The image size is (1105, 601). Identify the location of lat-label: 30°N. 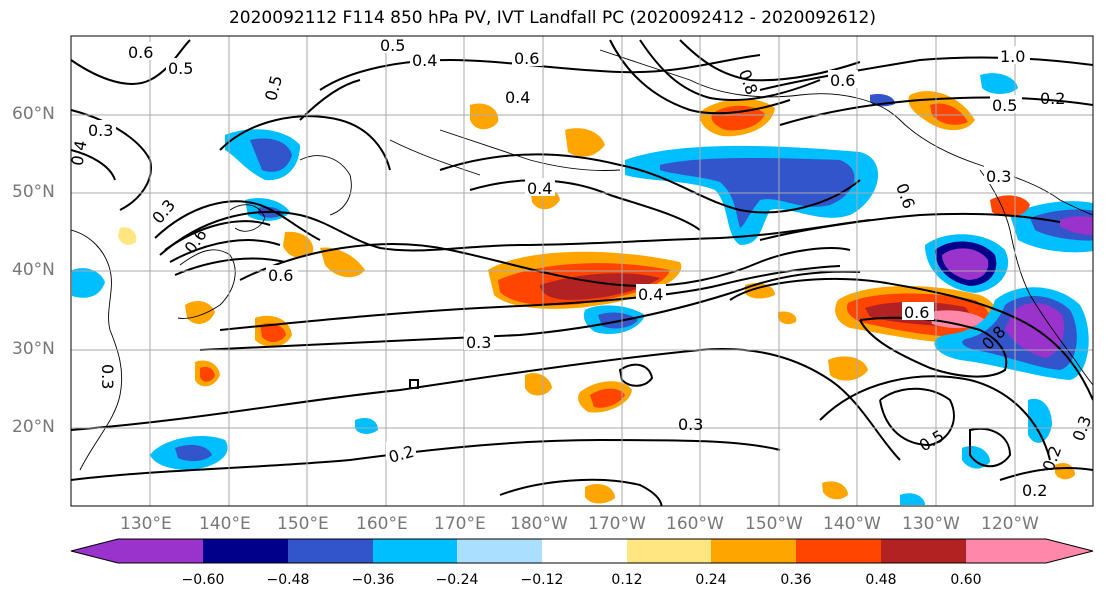
(33, 349).